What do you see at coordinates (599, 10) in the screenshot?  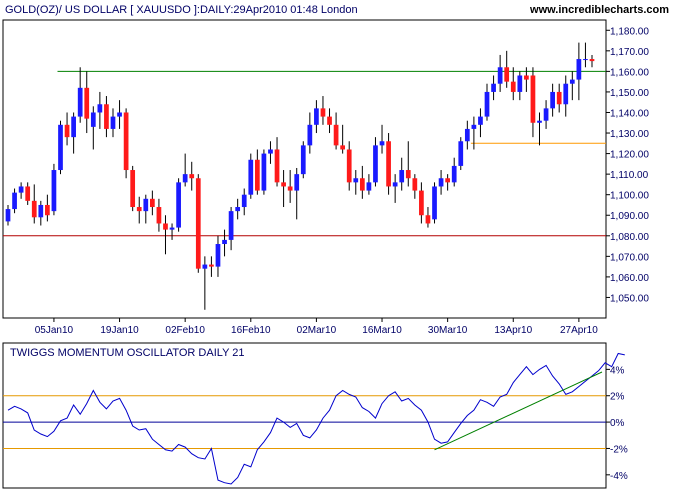 I see `brand-watermark: www.incrediblecharts.com` at bounding box center [599, 10].